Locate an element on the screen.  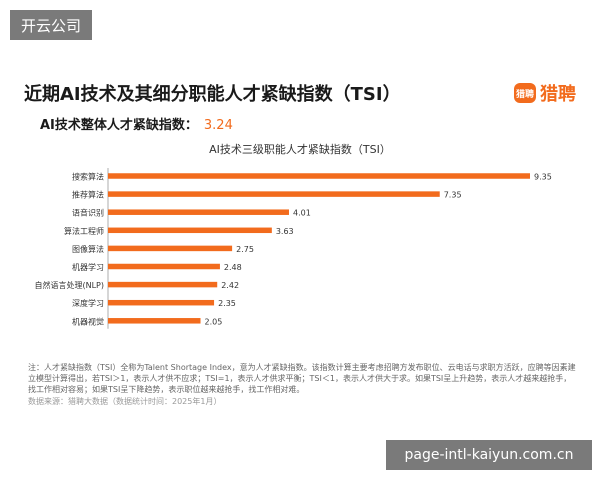
overall-tsi-value: 3.24 is located at coordinates (218, 125).